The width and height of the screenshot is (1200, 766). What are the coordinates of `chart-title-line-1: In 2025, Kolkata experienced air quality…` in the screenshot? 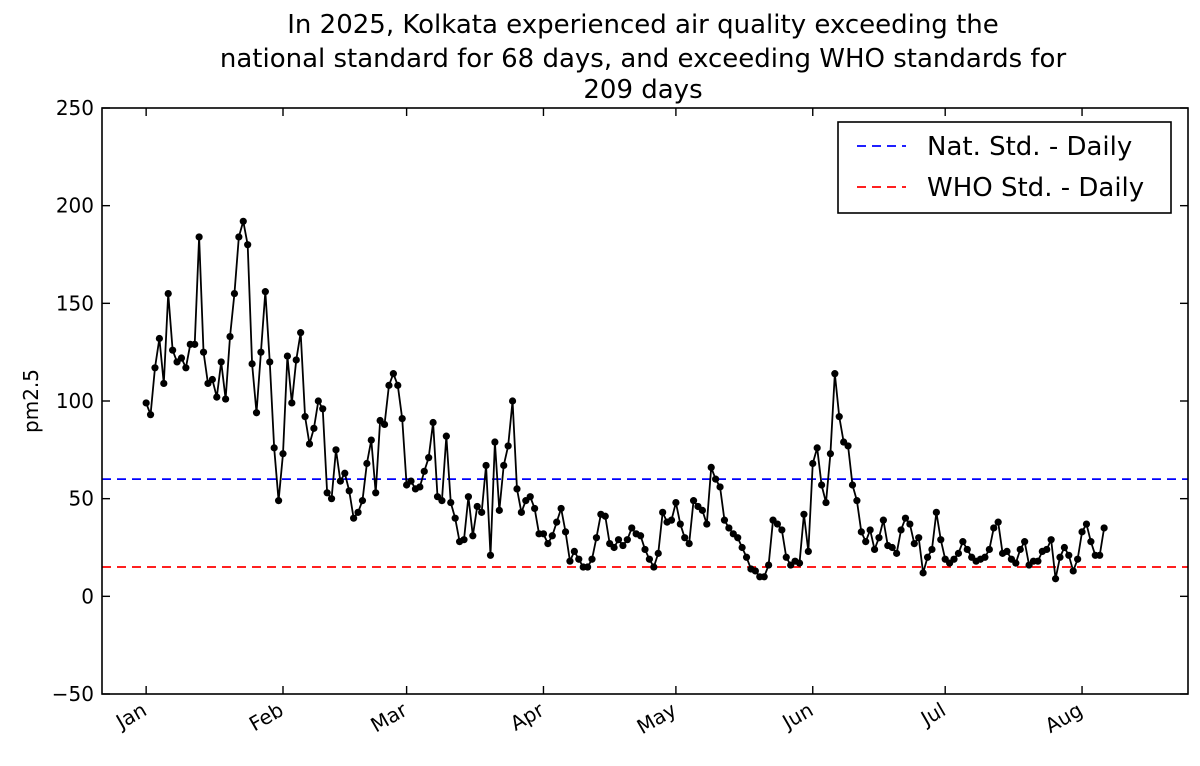 It's located at (643, 25).